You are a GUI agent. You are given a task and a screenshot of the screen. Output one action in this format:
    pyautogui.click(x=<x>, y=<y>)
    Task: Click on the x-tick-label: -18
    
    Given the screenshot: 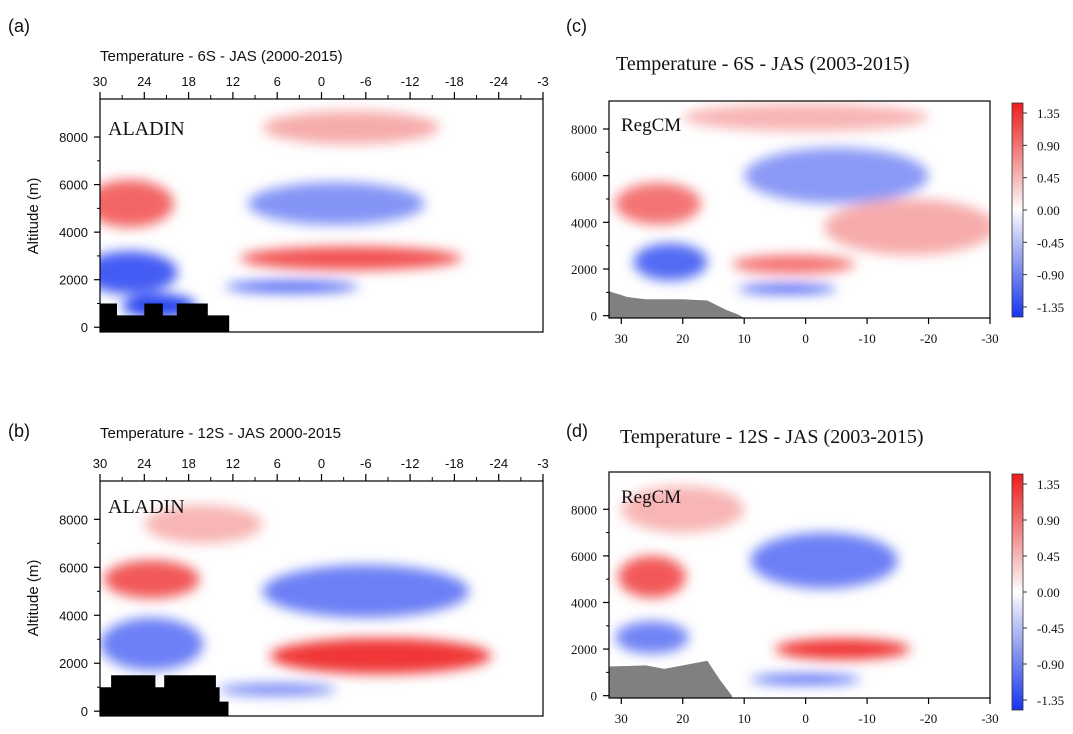 What is the action you would take?
    pyautogui.click(x=454, y=463)
    